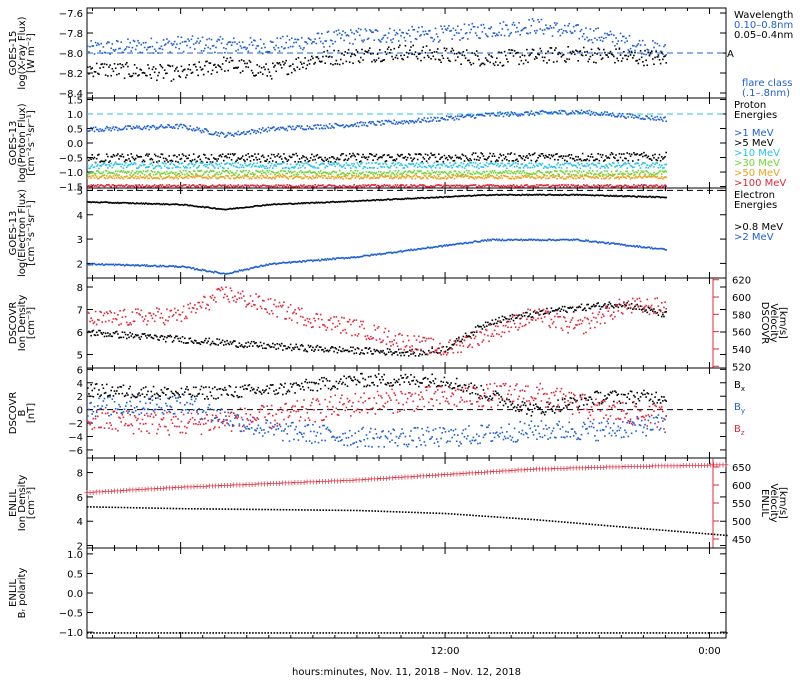 This screenshot has width=800, height=680. I want to click on series--50-MeV, so click(377, 177).